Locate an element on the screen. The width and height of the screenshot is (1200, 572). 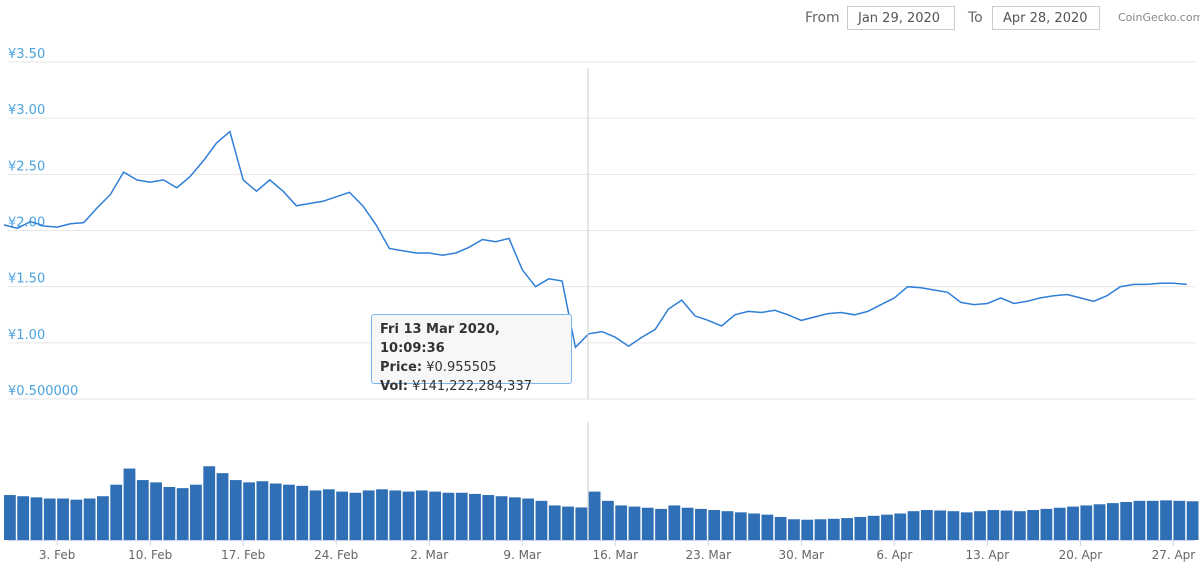
tooltip-vol: ¥141,222,284,337 is located at coordinates (472, 386).